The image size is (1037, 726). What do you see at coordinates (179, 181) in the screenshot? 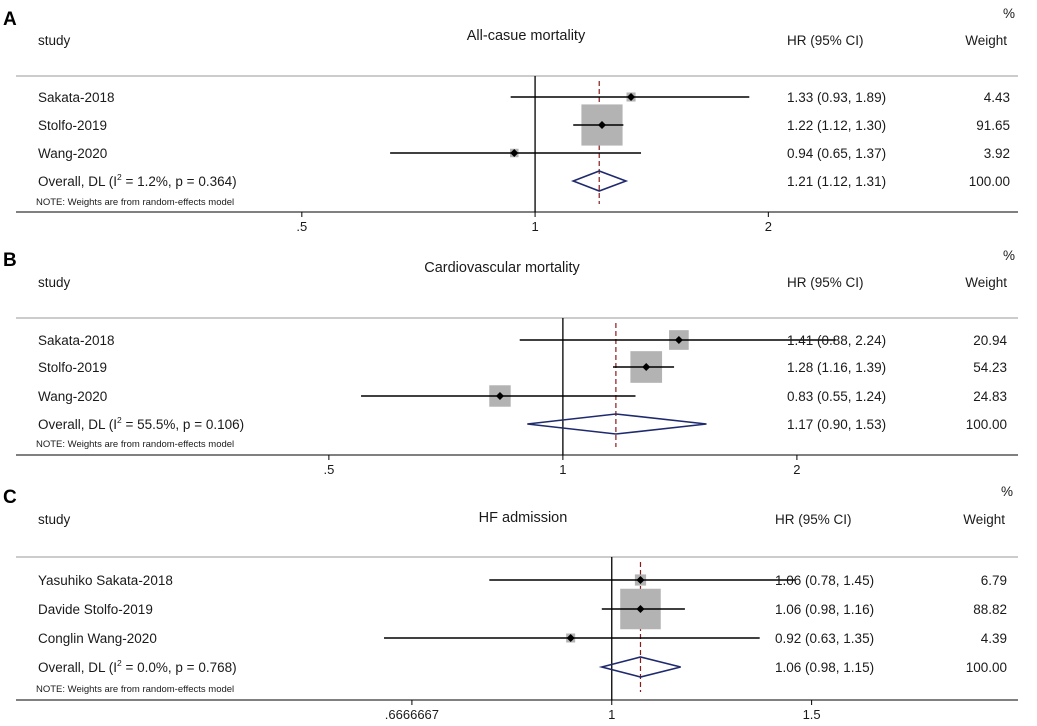
I see `overall-label-suffix: = 1.2%, p = 0.364)` at bounding box center [179, 181].